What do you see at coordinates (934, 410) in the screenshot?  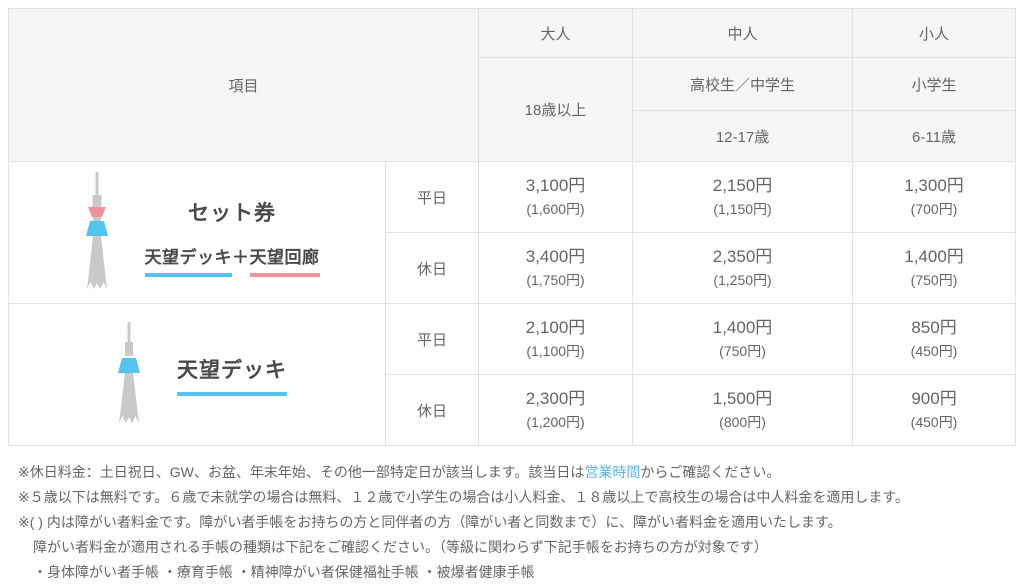 I see `price-cell-deck-holiday-small: 900円 (450円)` at bounding box center [934, 410].